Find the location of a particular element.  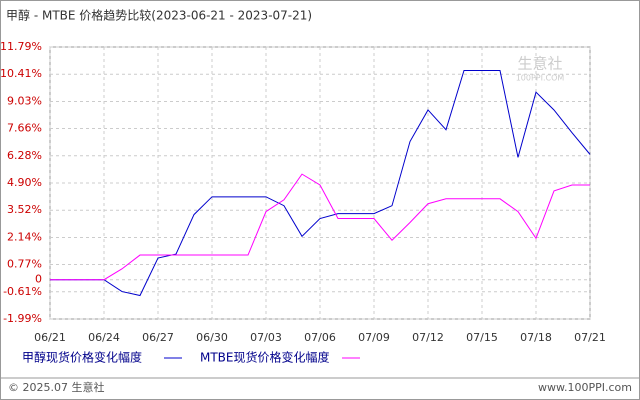

y-tick-label: 9.03% is located at coordinates (24, 100).